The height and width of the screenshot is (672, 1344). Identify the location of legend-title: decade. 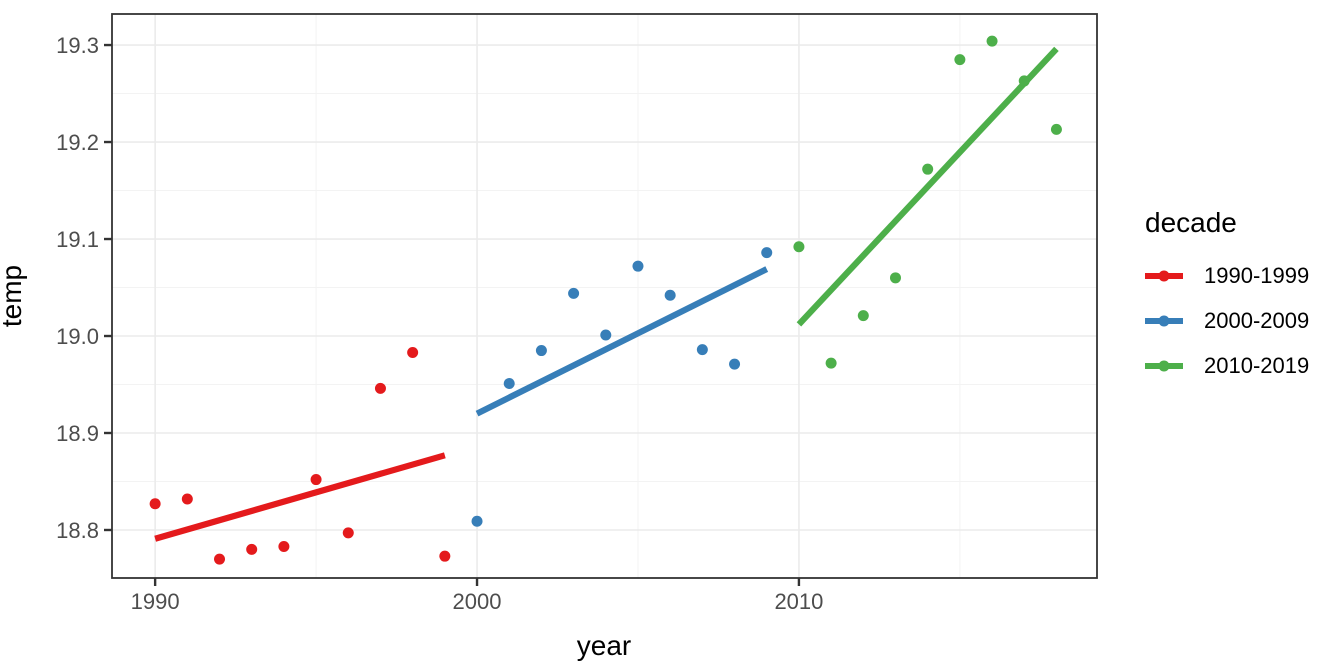
(1191, 222).